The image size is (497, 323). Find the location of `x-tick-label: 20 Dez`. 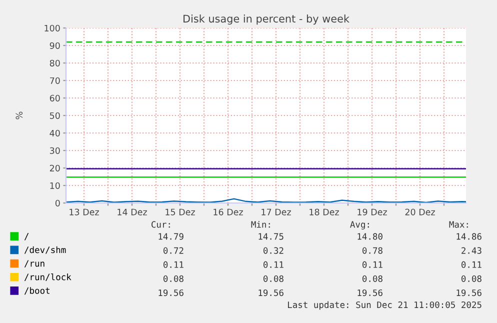

x-tick-label: 20 Dez is located at coordinates (420, 212).